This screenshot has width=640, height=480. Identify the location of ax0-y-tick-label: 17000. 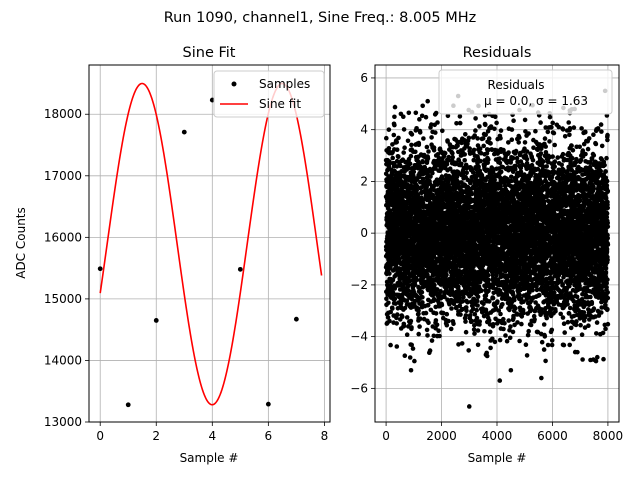
(63, 176).